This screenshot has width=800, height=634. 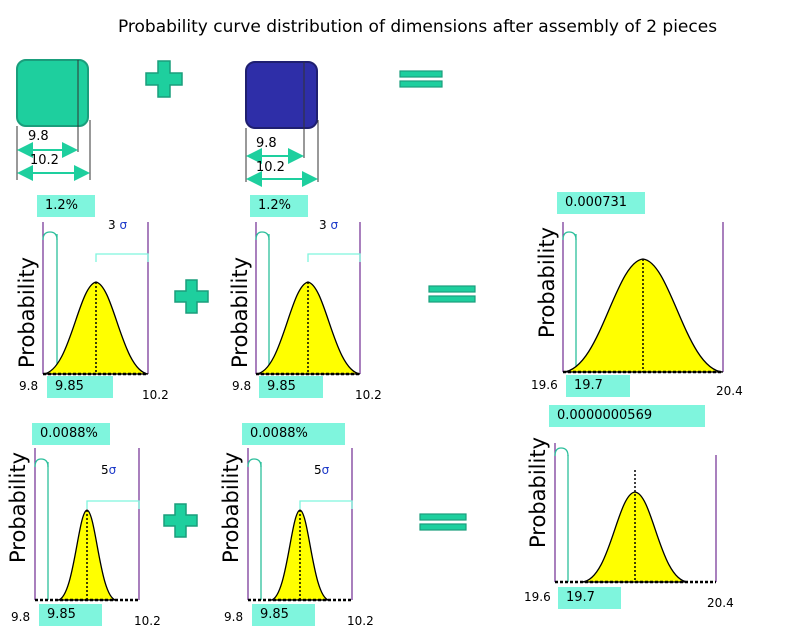 What do you see at coordinates (164, 79) in the screenshot?
I see `plus-icon-top` at bounding box center [164, 79].